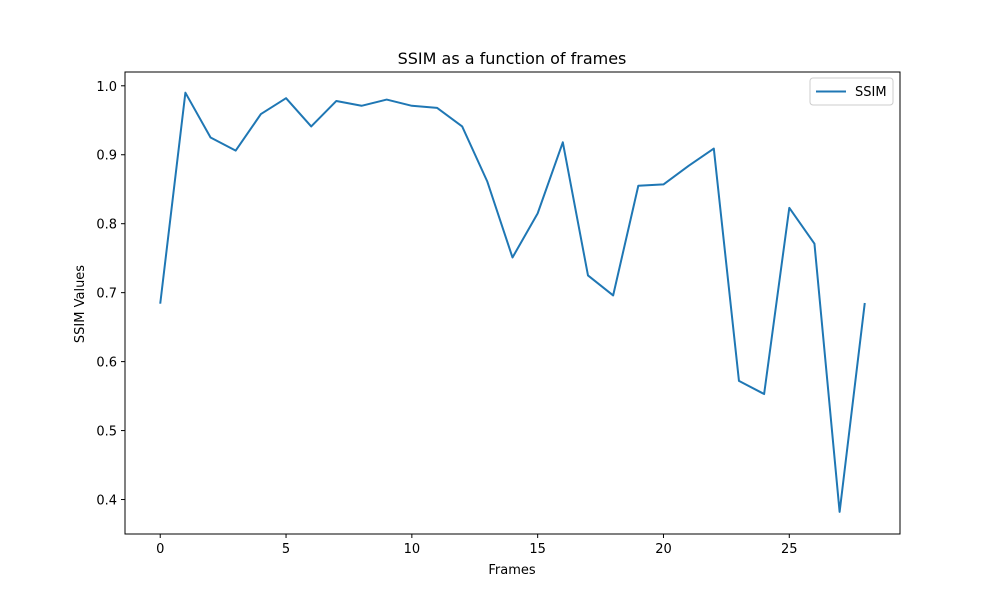  I want to click on y-tick-label: 0.6, so click(106, 363).